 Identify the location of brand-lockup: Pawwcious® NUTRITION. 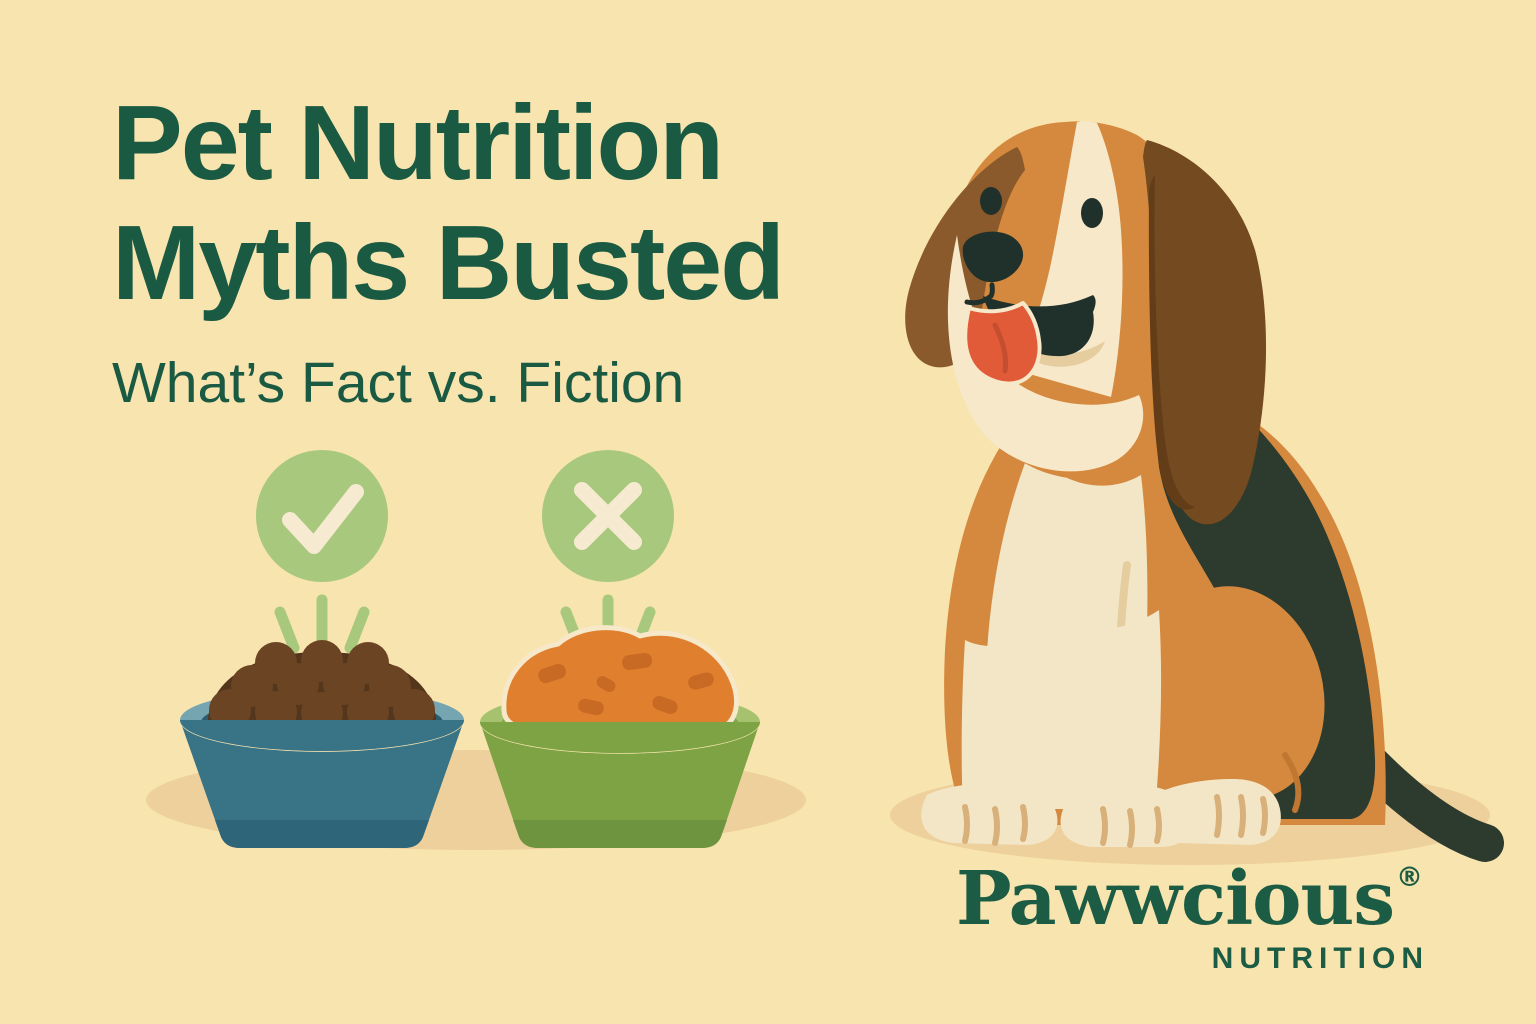
(1189, 919).